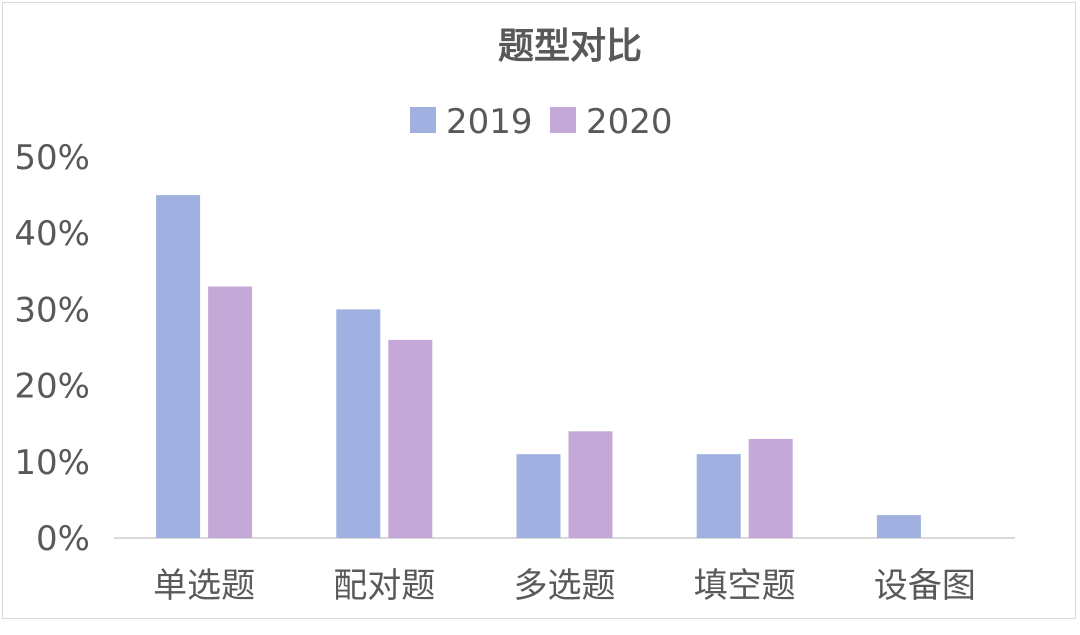 Image resolution: width=1080 pixels, height=635 pixels. I want to click on y-tick-label: 10%, so click(52, 463).